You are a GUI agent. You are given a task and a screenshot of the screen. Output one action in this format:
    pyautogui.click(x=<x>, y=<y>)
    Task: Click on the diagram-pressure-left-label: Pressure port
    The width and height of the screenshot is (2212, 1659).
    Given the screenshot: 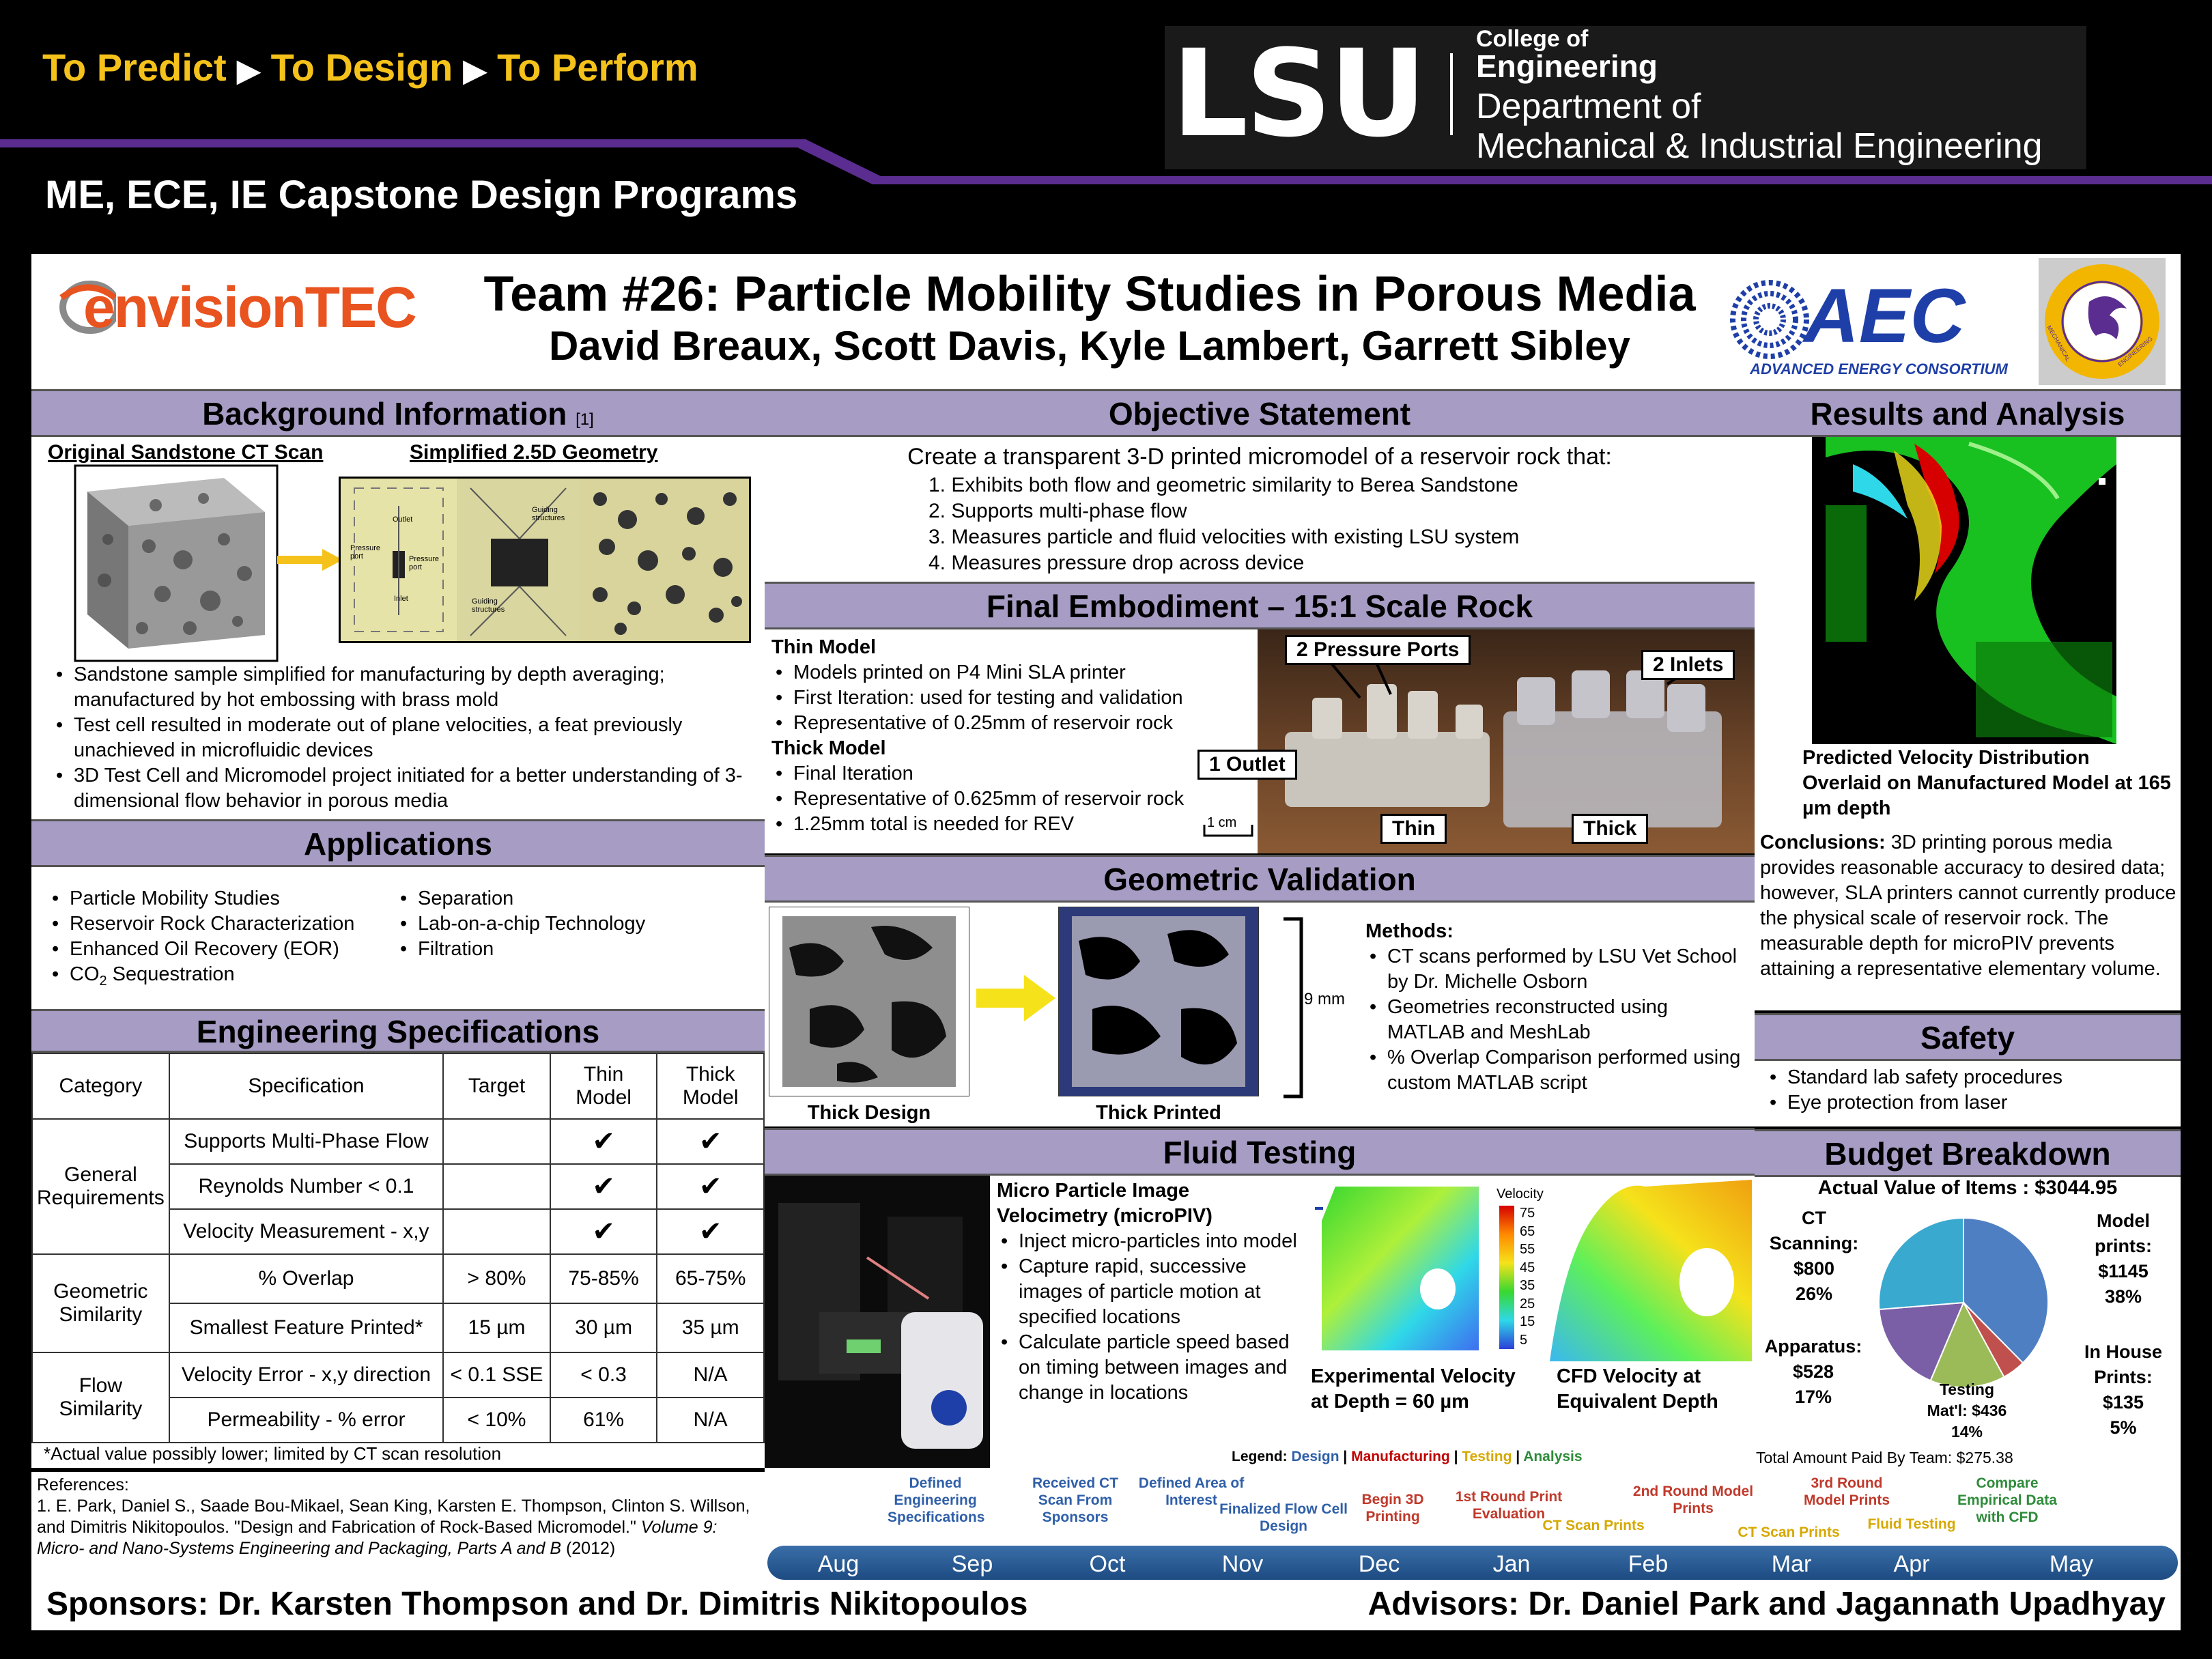 What is the action you would take?
    pyautogui.click(x=365, y=552)
    